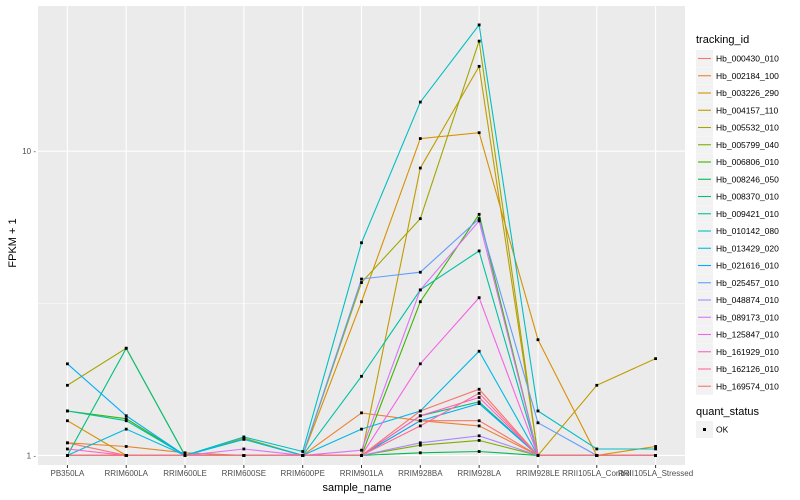 This screenshot has height=500, width=800. Describe the element at coordinates (356, 488) in the screenshot. I see `x-axis-title: sample_name` at that location.